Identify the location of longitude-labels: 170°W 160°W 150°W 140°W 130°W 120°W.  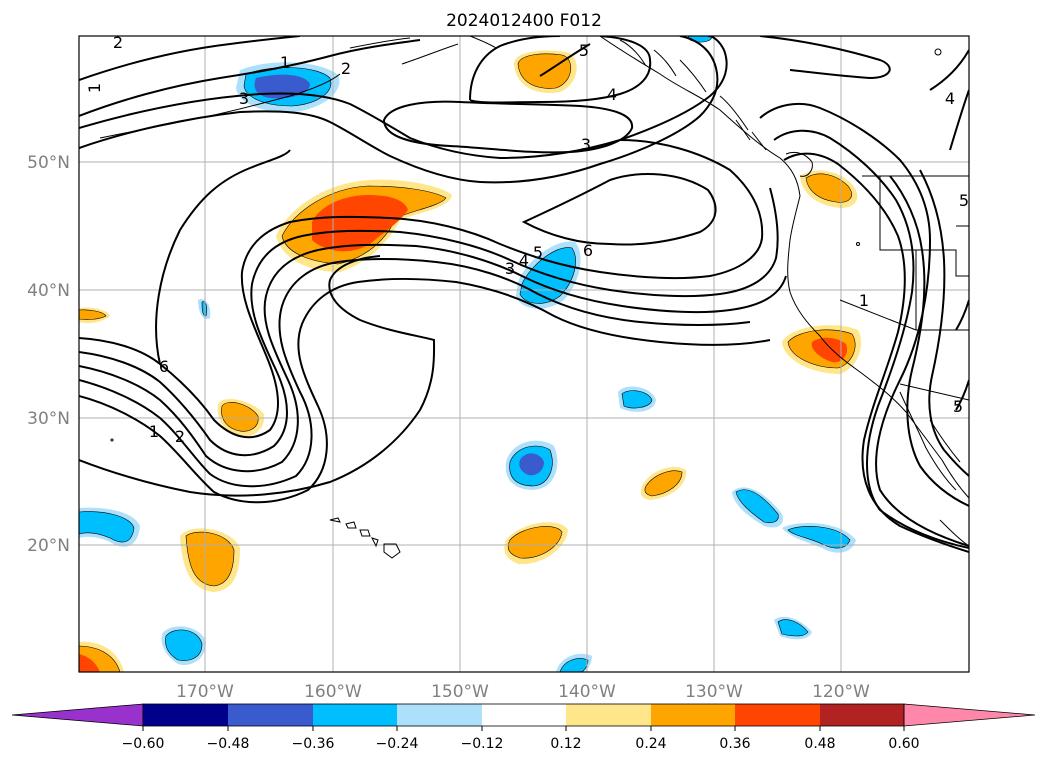
(523, 692).